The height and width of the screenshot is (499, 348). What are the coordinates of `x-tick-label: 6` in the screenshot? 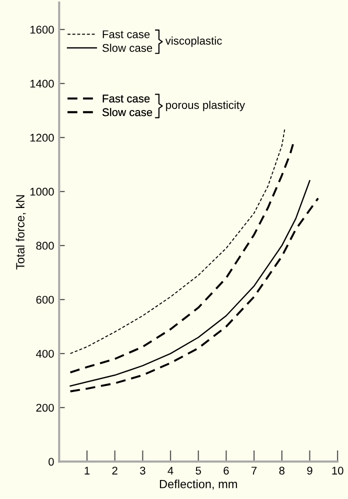 It's located at (226, 470).